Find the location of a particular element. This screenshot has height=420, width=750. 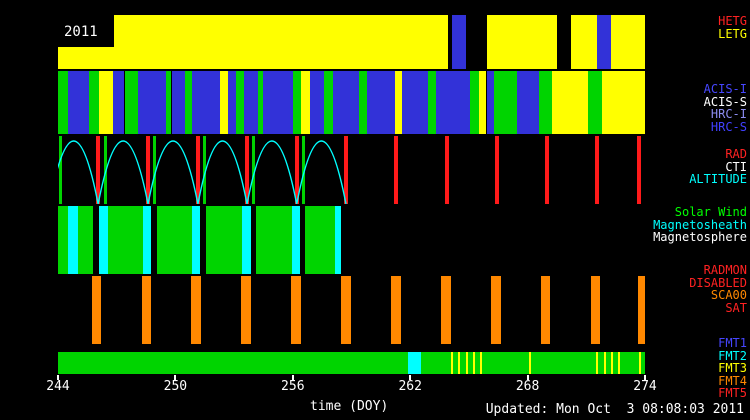

legend-label-fmt4: FMT4 is located at coordinates (732, 380).